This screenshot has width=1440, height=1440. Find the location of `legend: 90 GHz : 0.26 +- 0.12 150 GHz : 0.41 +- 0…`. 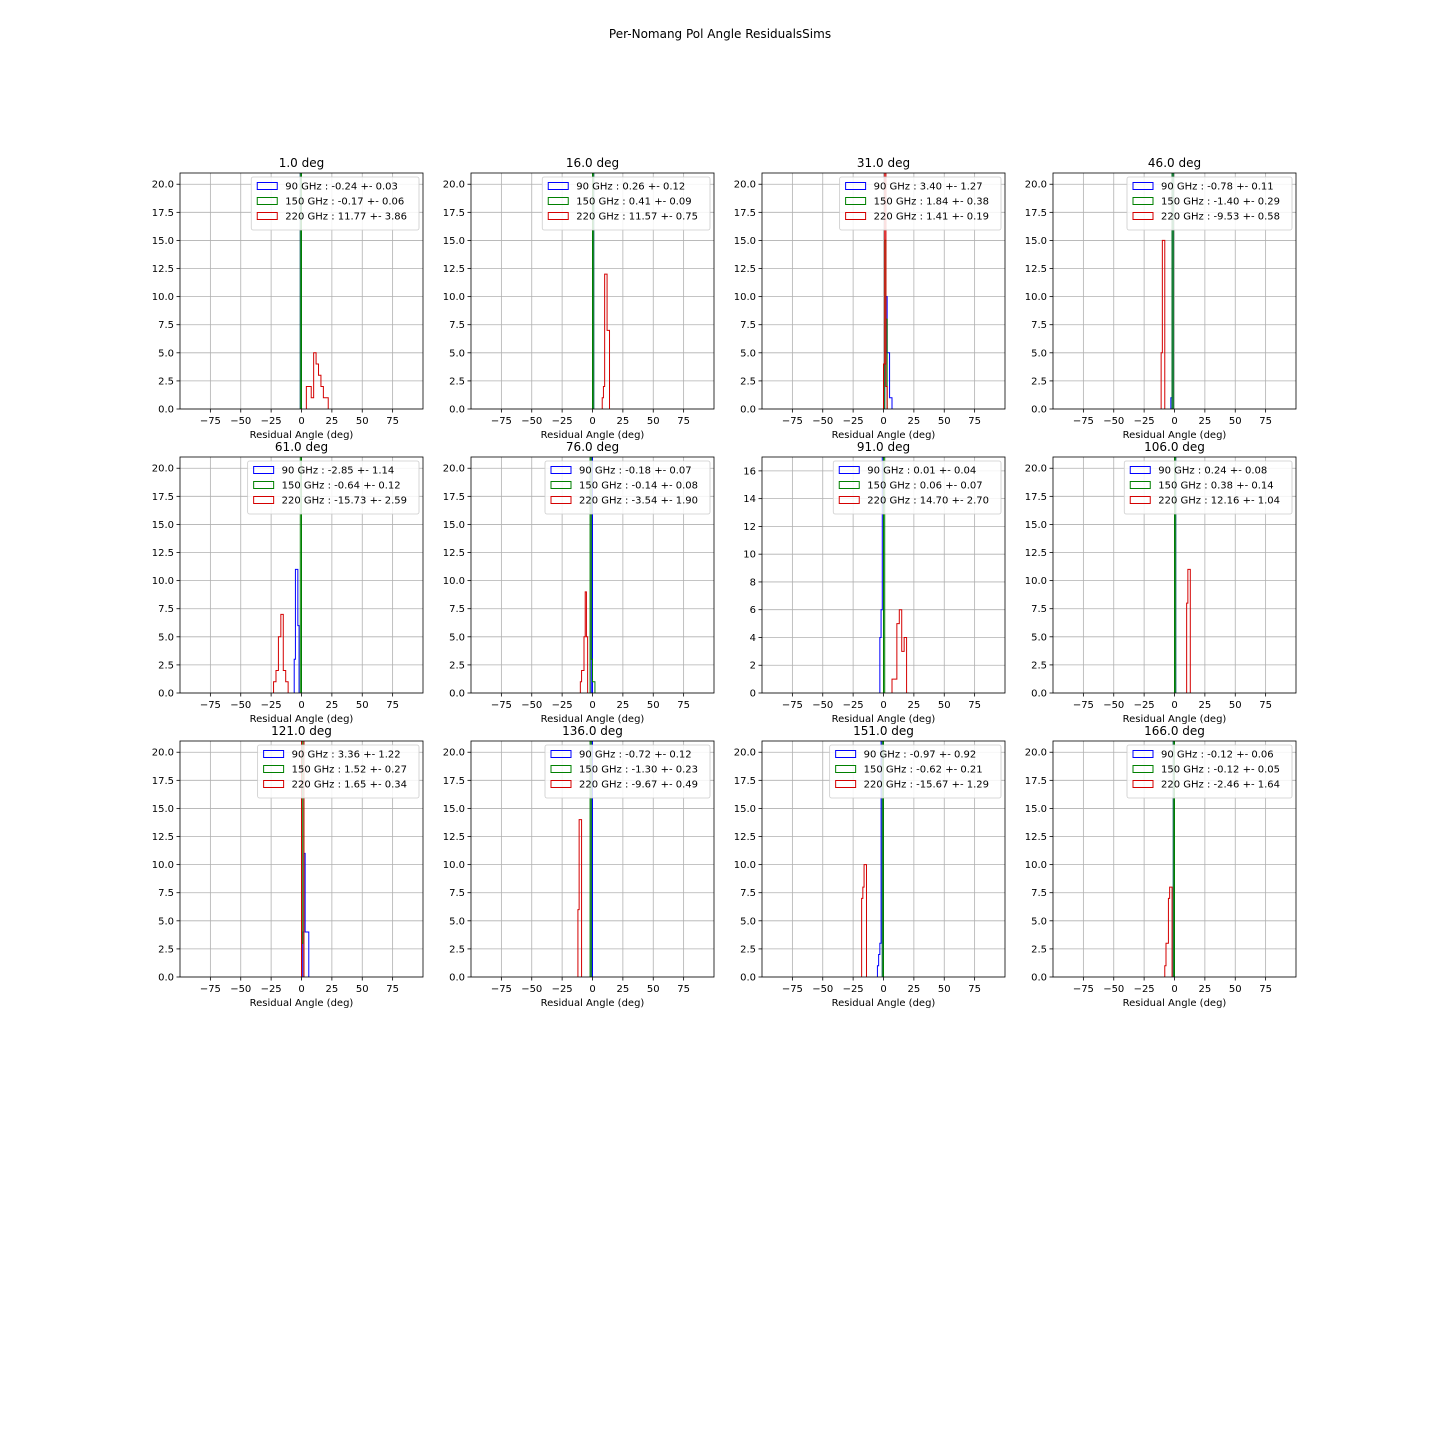

legend: 90 GHz : 0.26 +- 0.12 150 GHz : 0.41 +- 0… is located at coordinates (626, 203).